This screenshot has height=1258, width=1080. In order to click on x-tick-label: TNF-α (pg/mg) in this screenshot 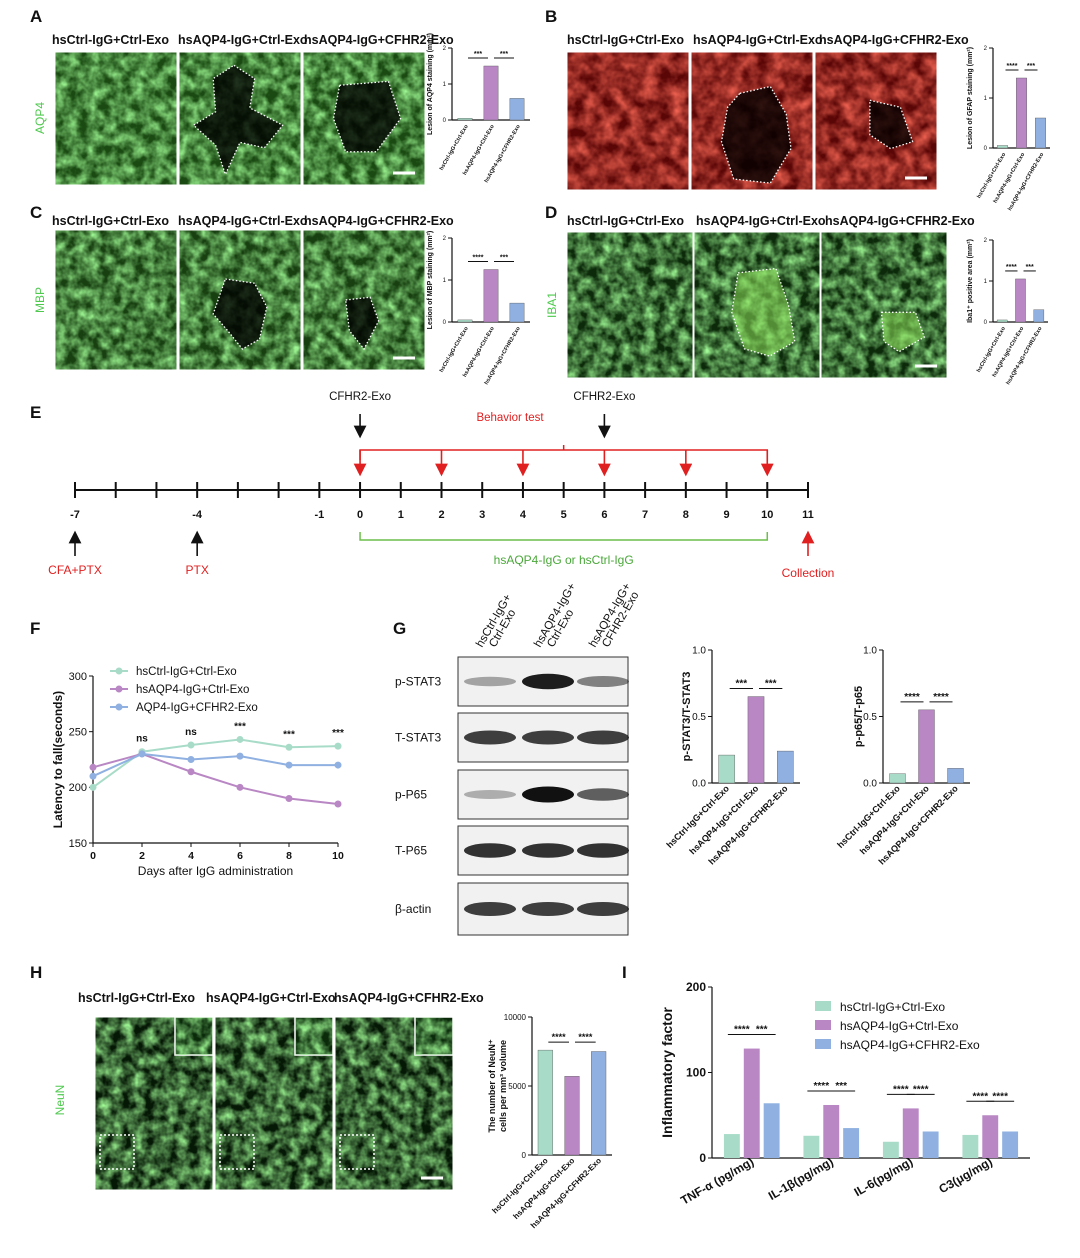, I will do `click(717, 1180)`.